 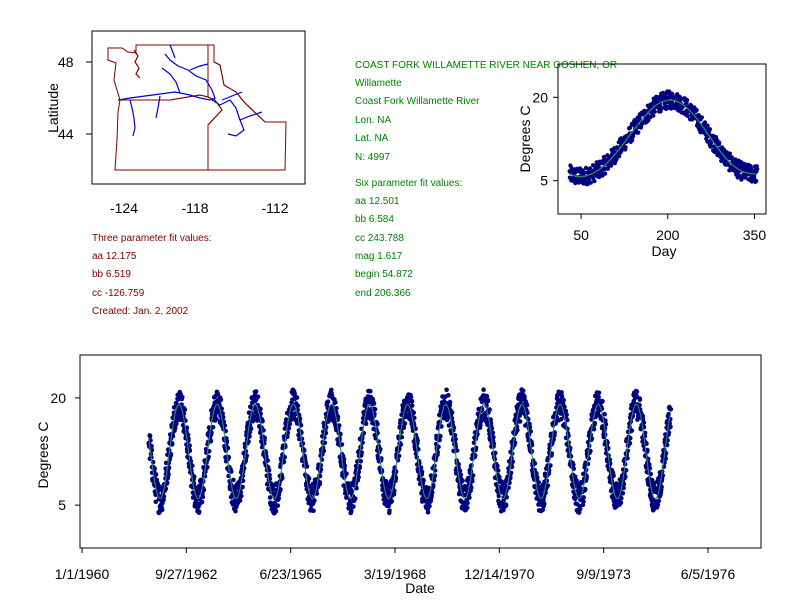 I want to click on day-chart-ylabel: Degrees C, so click(x=525, y=139).